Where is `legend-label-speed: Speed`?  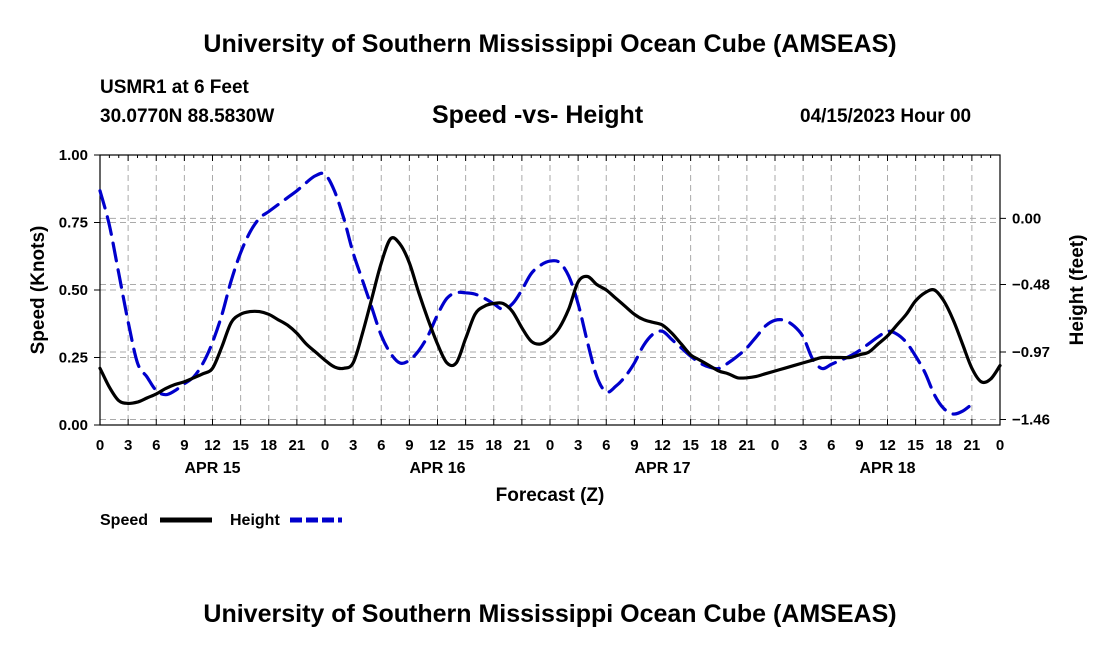
legend-label-speed: Speed is located at coordinates (124, 520).